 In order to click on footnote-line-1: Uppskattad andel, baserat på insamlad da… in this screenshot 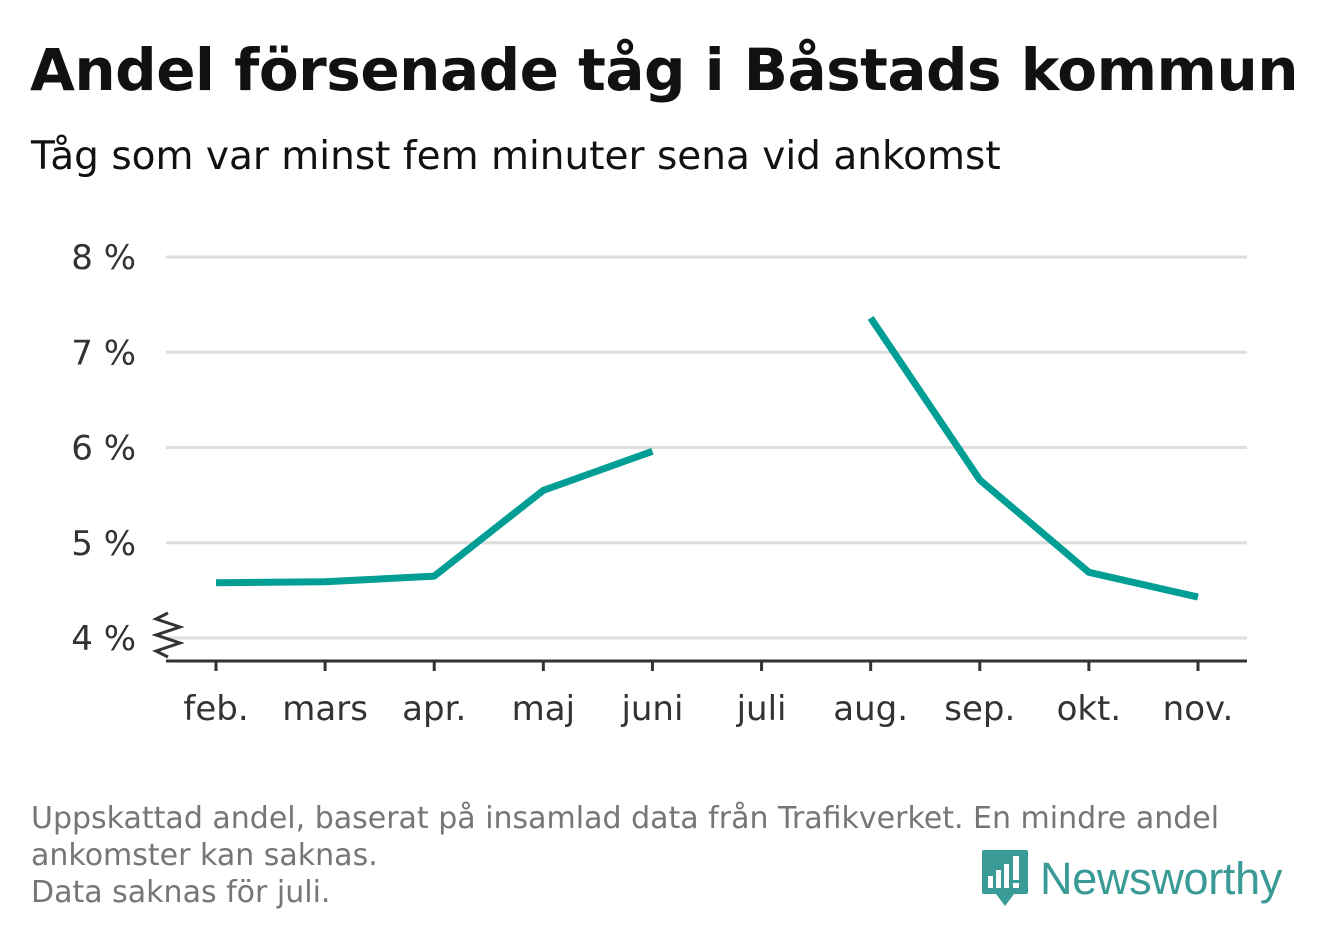, I will do `click(625, 818)`.